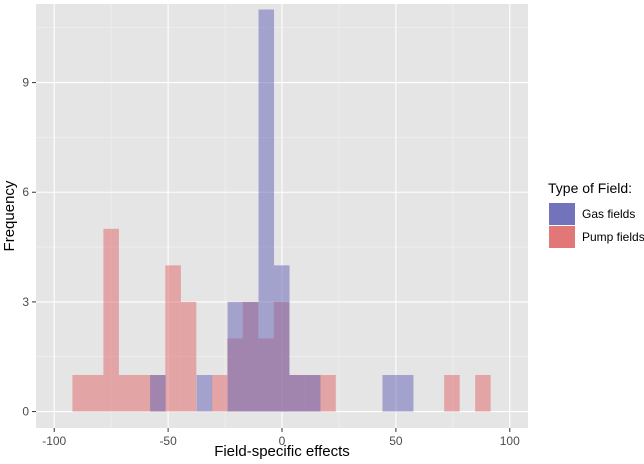 The height and width of the screenshot is (464, 644). What do you see at coordinates (396, 441) in the screenshot?
I see `x-tick-label: 50` at bounding box center [396, 441].